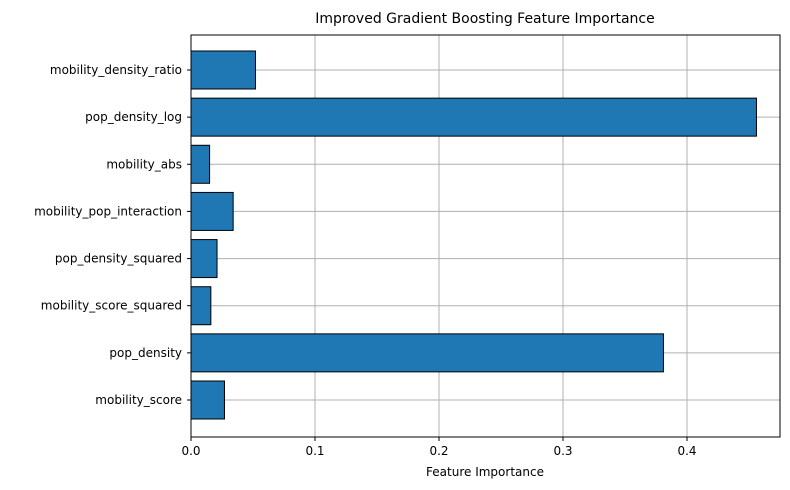 The width and height of the screenshot is (790, 490). What do you see at coordinates (133, 117) in the screenshot?
I see `y-tick-label: pop_density_log` at bounding box center [133, 117].